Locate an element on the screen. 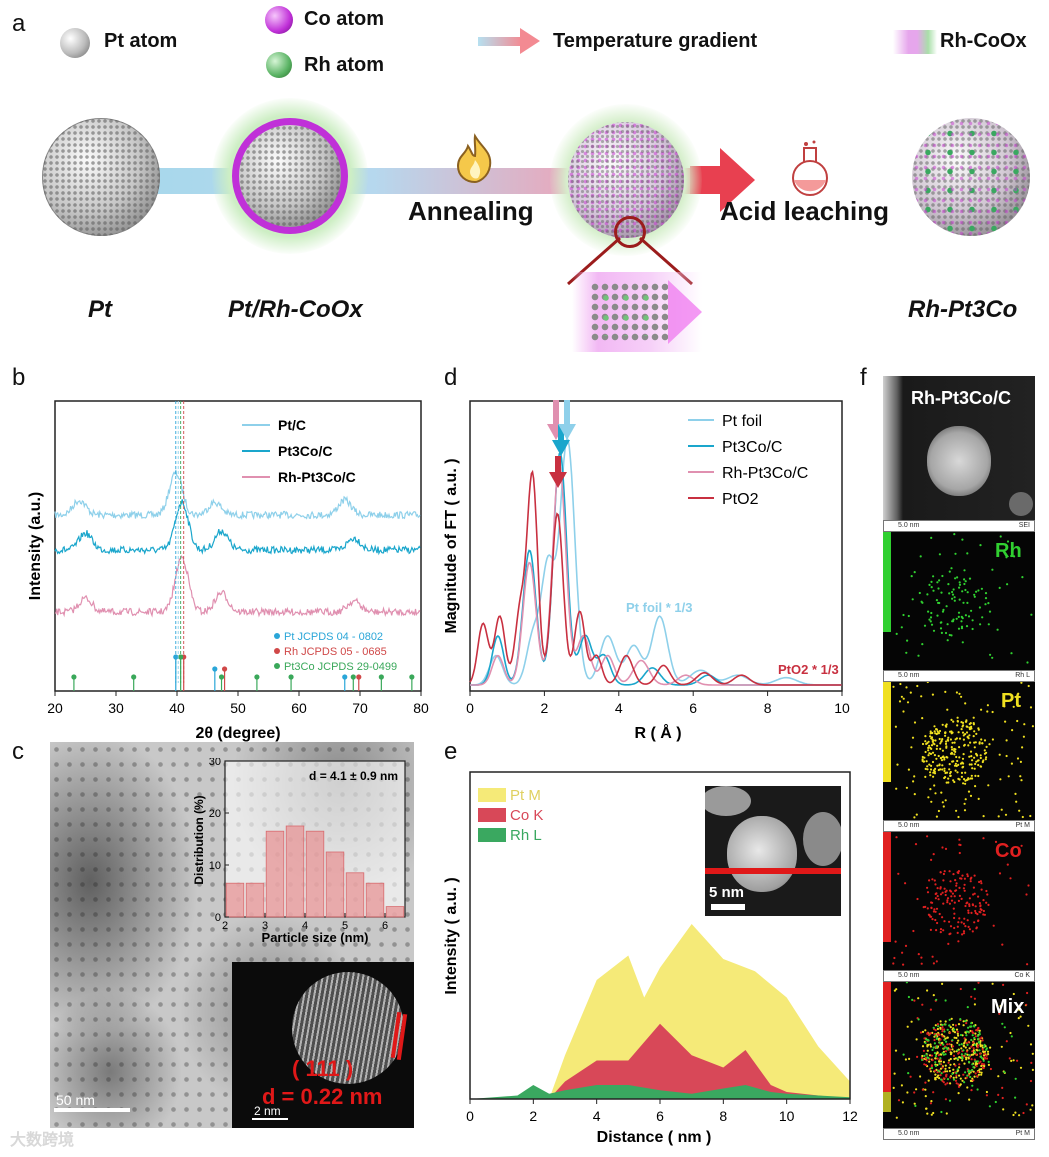 This screenshot has width=1049, height=1157. legend-co-k: Co K is located at coordinates (526, 815).